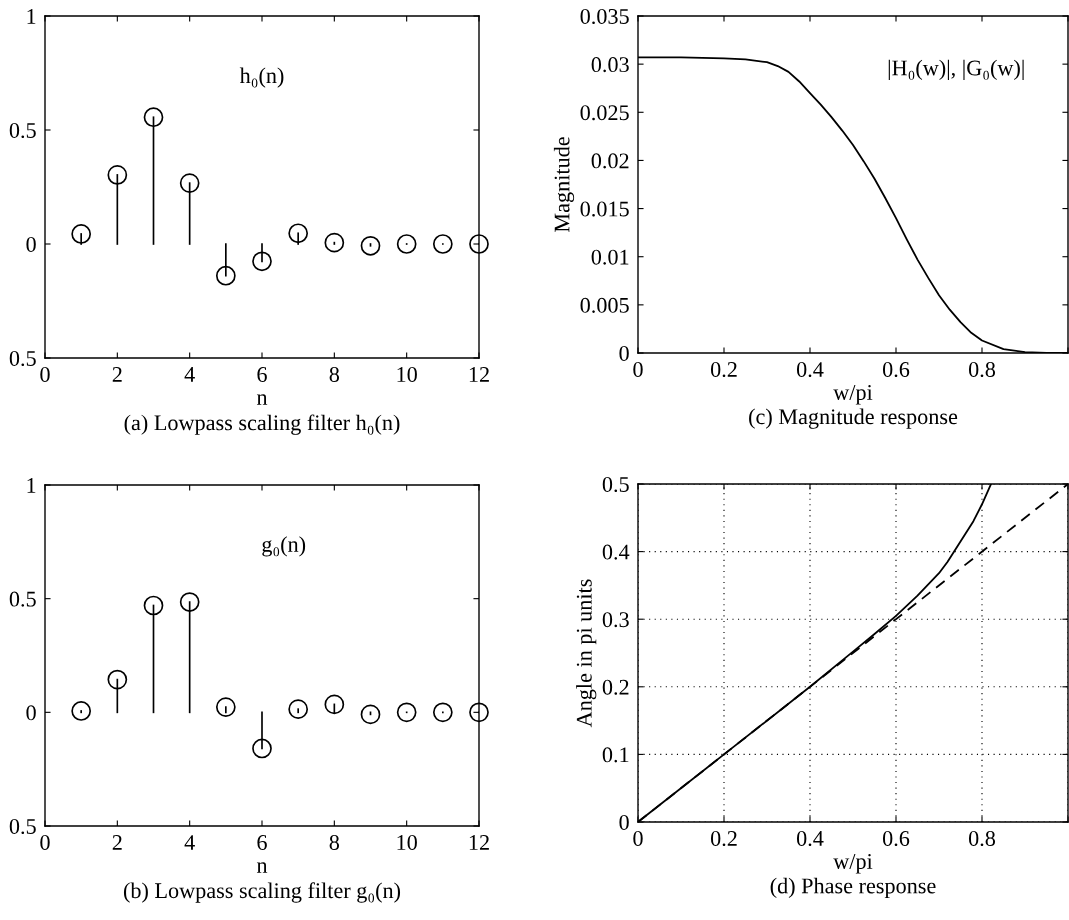  Describe the element at coordinates (284, 546) in the screenshot. I see `annotation: g₀(n)` at that location.